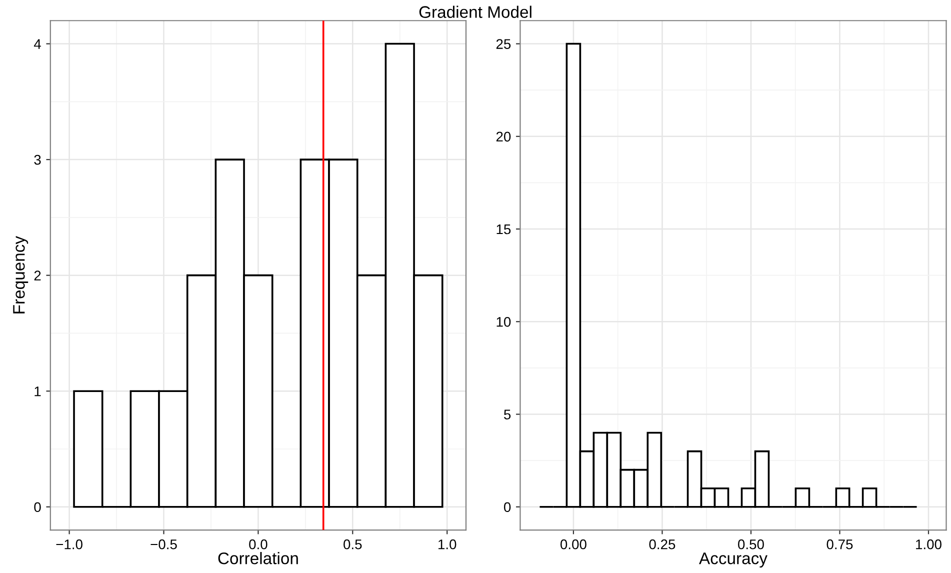 This screenshot has height=573, width=951. Describe the element at coordinates (503, 137) in the screenshot. I see `y-tick-label: 20` at that location.